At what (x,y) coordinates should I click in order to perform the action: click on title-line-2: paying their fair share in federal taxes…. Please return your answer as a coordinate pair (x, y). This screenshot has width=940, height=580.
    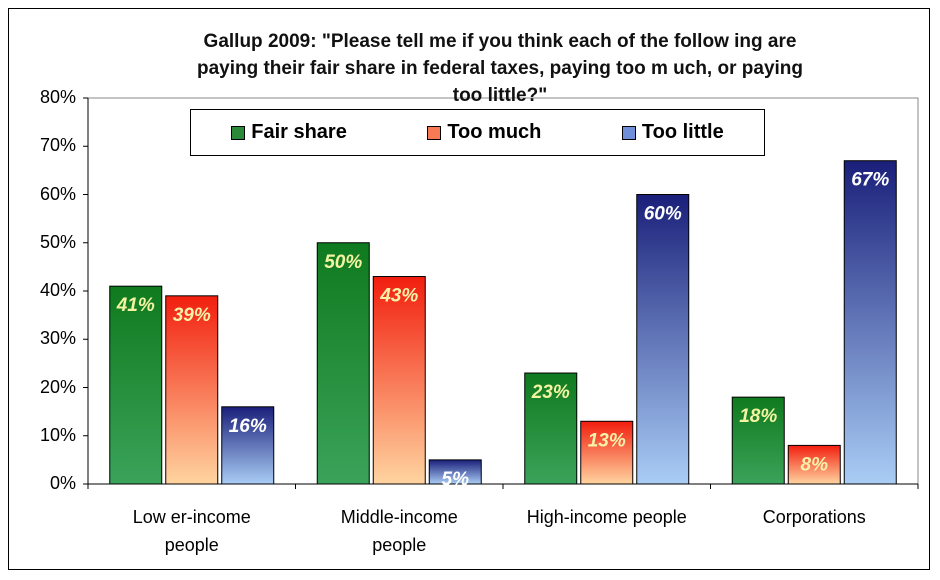
    Looking at the image, I should click on (500, 68).